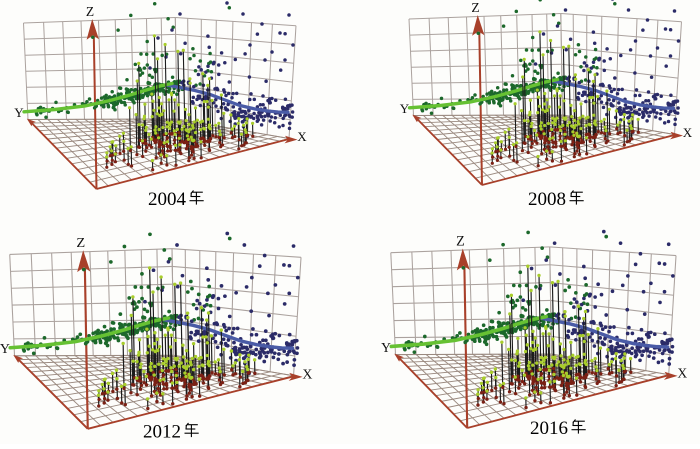  Describe the element at coordinates (549, 428) in the screenshot. I see `svg-text: 2016` at that location.